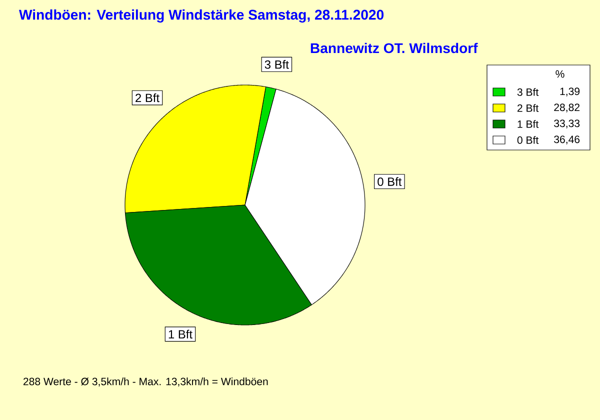 Image resolution: width=600 pixels, height=420 pixels. Describe the element at coordinates (276, 64) in the screenshot. I see `slice-label: 3 Bft` at that location.